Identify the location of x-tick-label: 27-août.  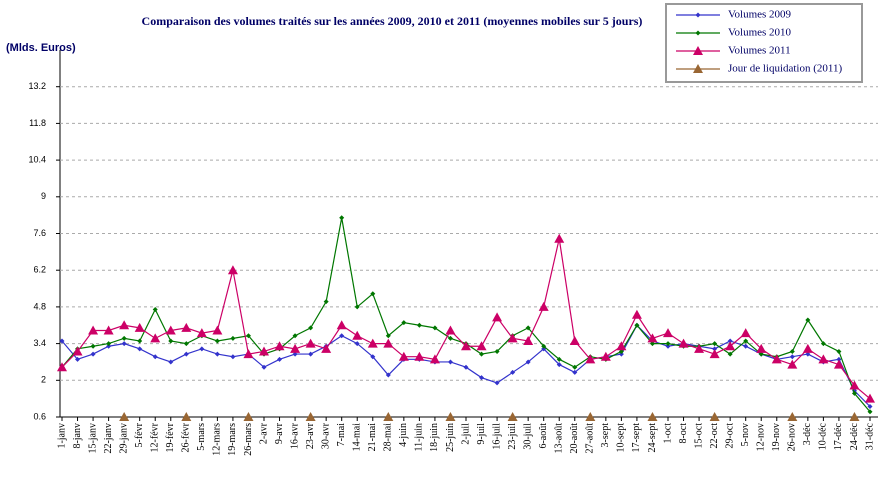
(590, 438).